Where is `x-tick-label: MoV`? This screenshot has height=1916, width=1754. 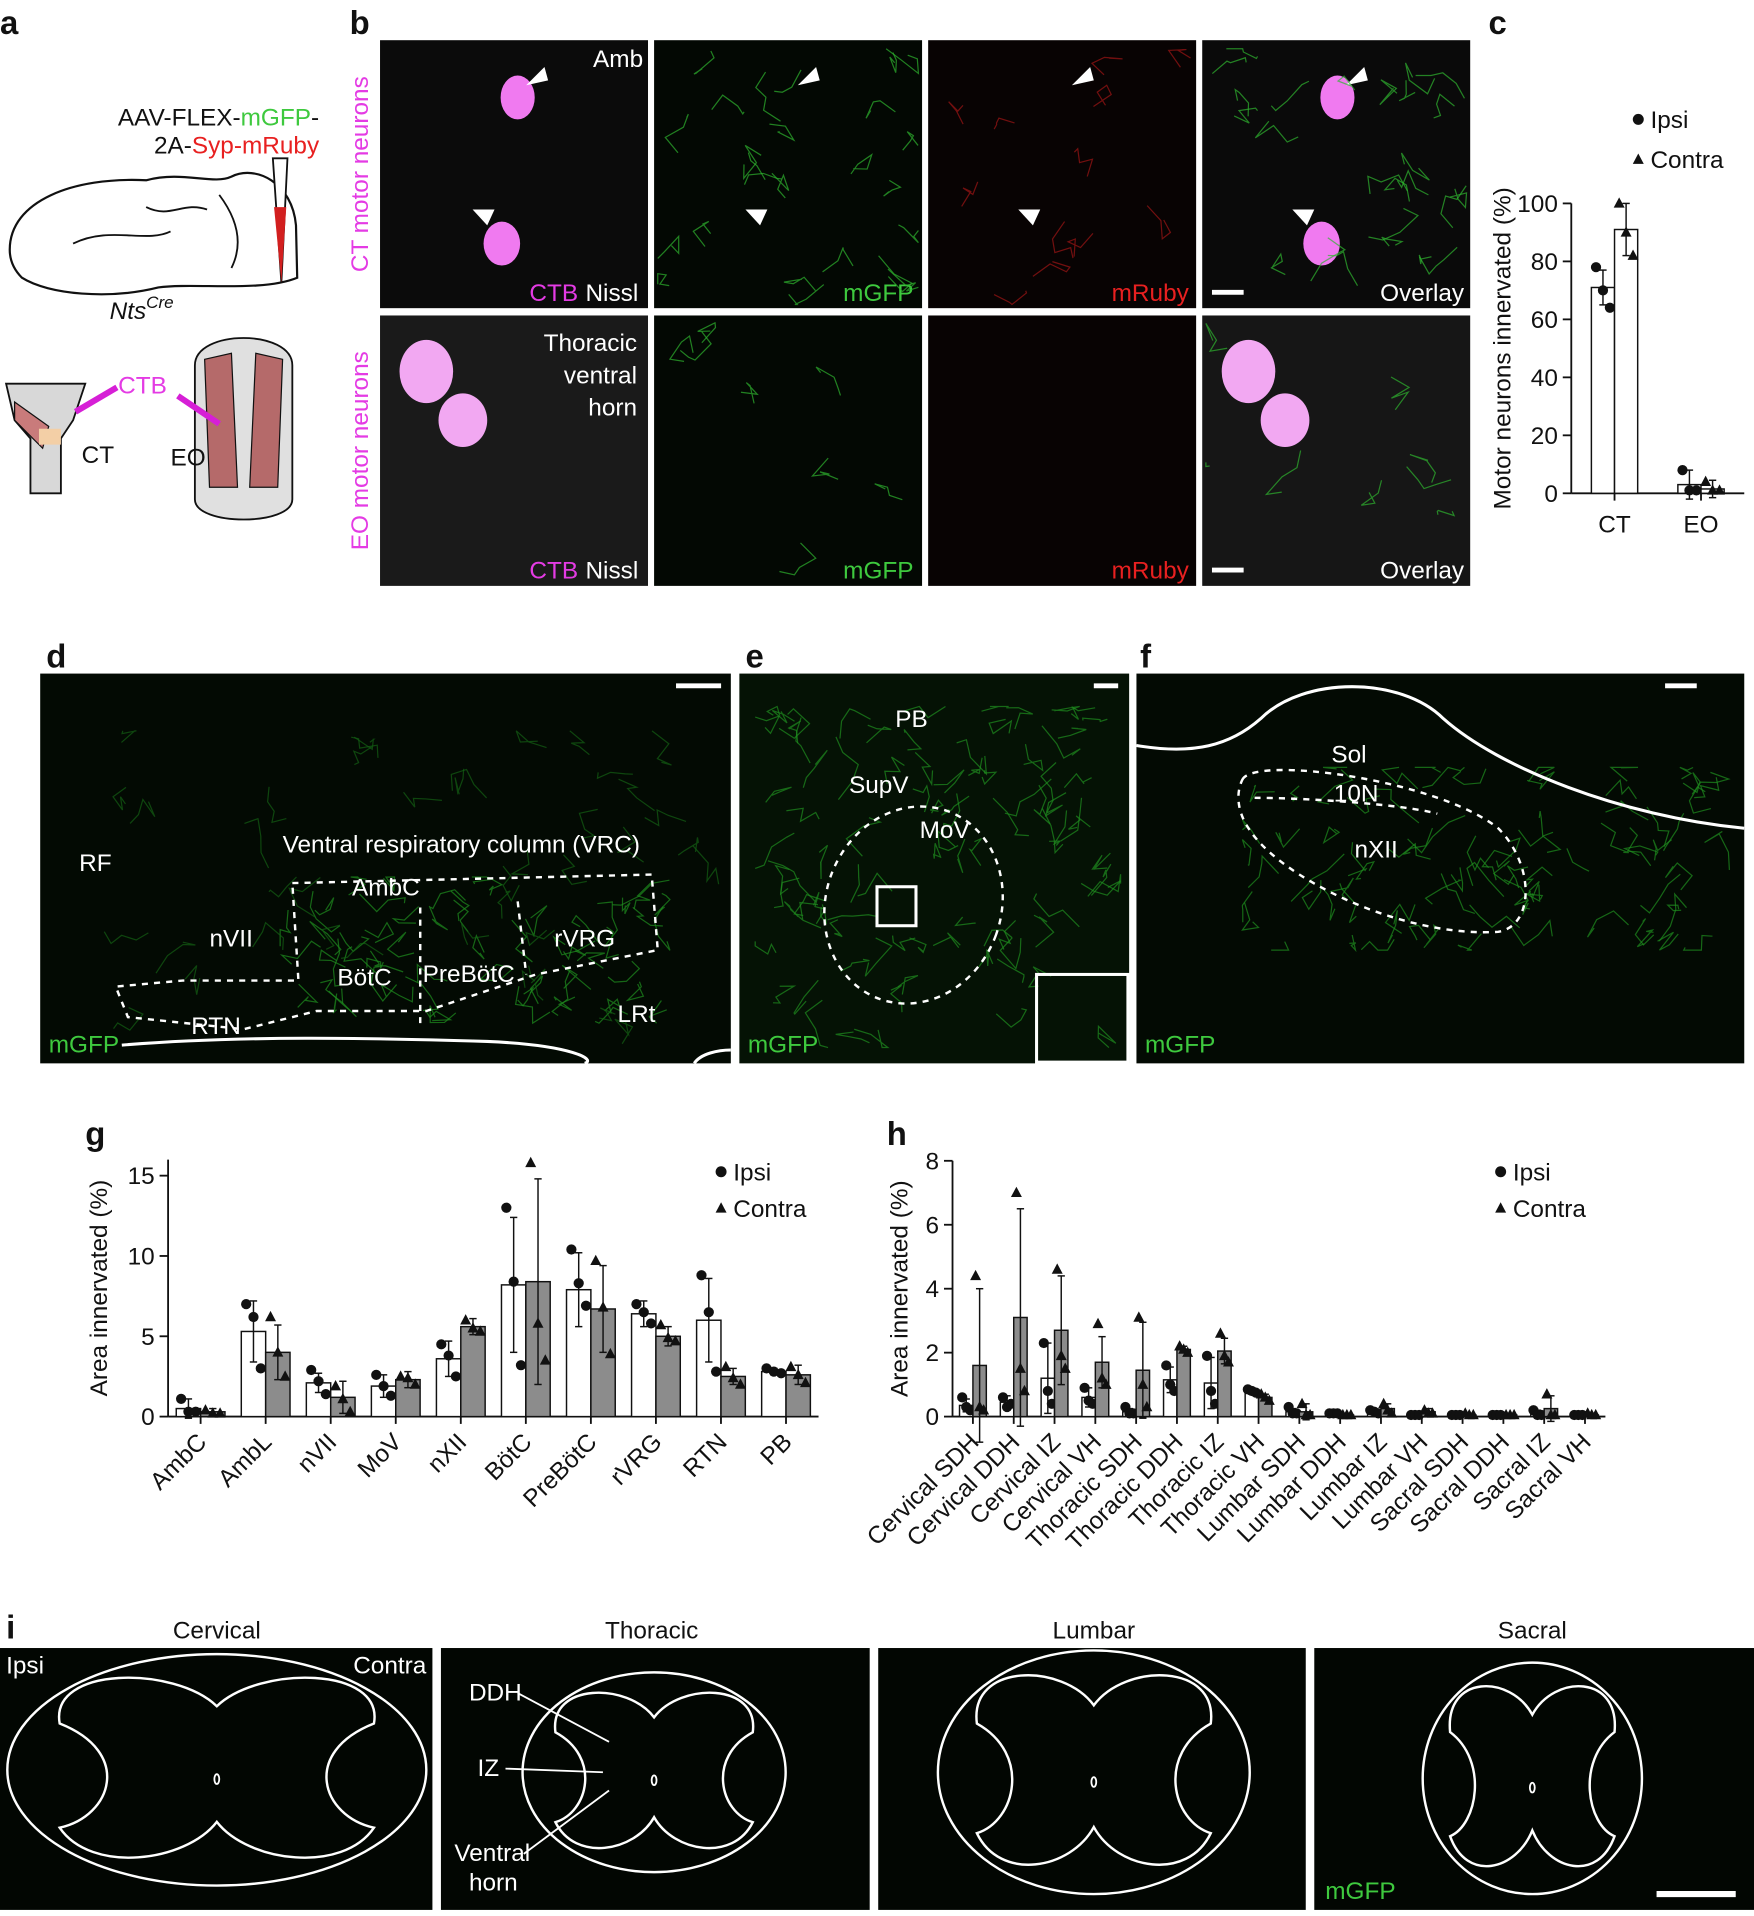 x-tick-label: MoV is located at coordinates (380, 1455).